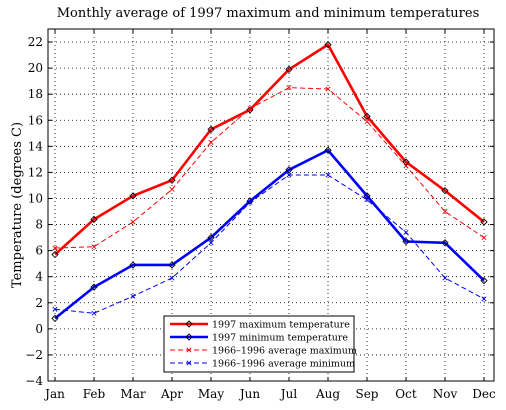 The image size is (506, 410). Describe the element at coordinates (284, 351) in the screenshot. I see `legend-entry-label: 1966–1996 average maximum` at that location.